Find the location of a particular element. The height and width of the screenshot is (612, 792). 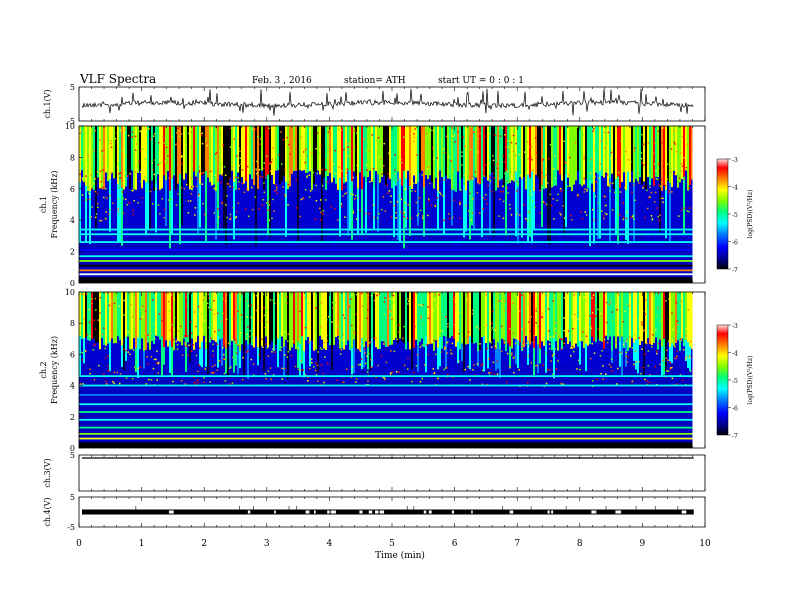

ch4-waveform-panel: 5-5ch.4(V) is located at coordinates (374, 512).